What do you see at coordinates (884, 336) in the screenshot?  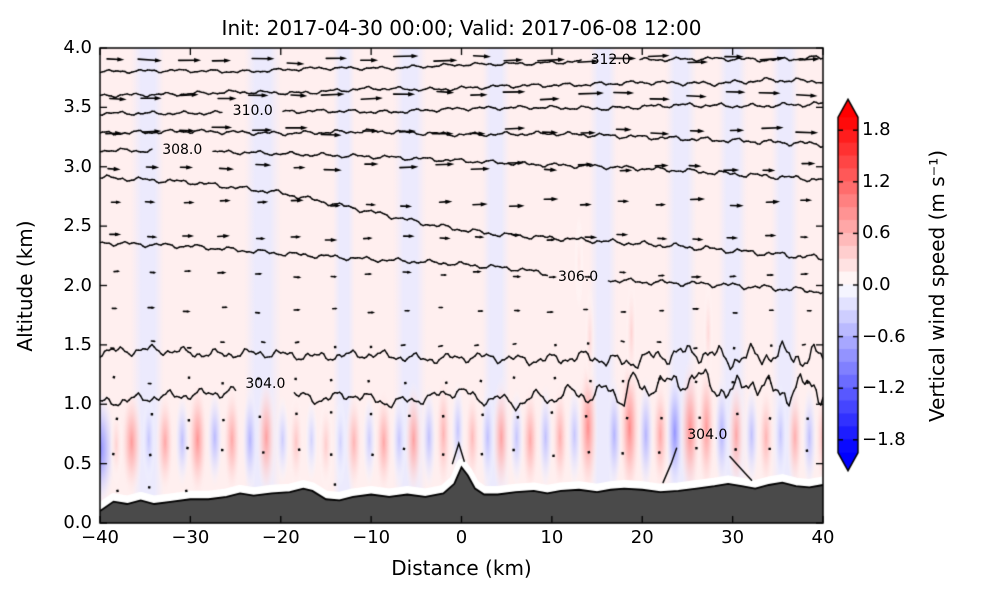 I see `colorbar-tick-label: −0.6` at bounding box center [884, 336].